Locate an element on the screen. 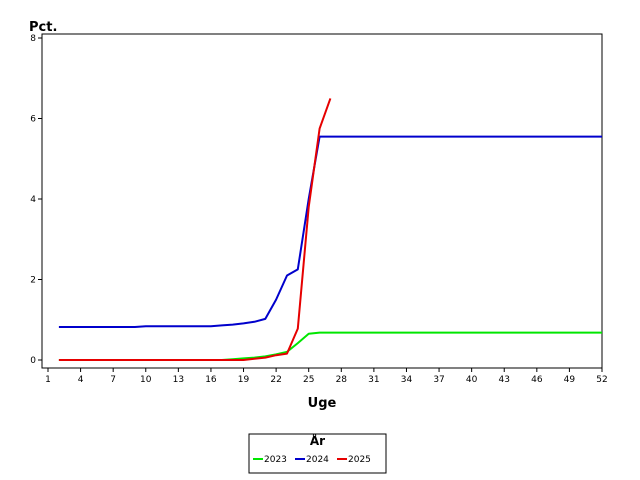 This screenshot has height=480, width=640. x-tick-label: 46 is located at coordinates (537, 380).